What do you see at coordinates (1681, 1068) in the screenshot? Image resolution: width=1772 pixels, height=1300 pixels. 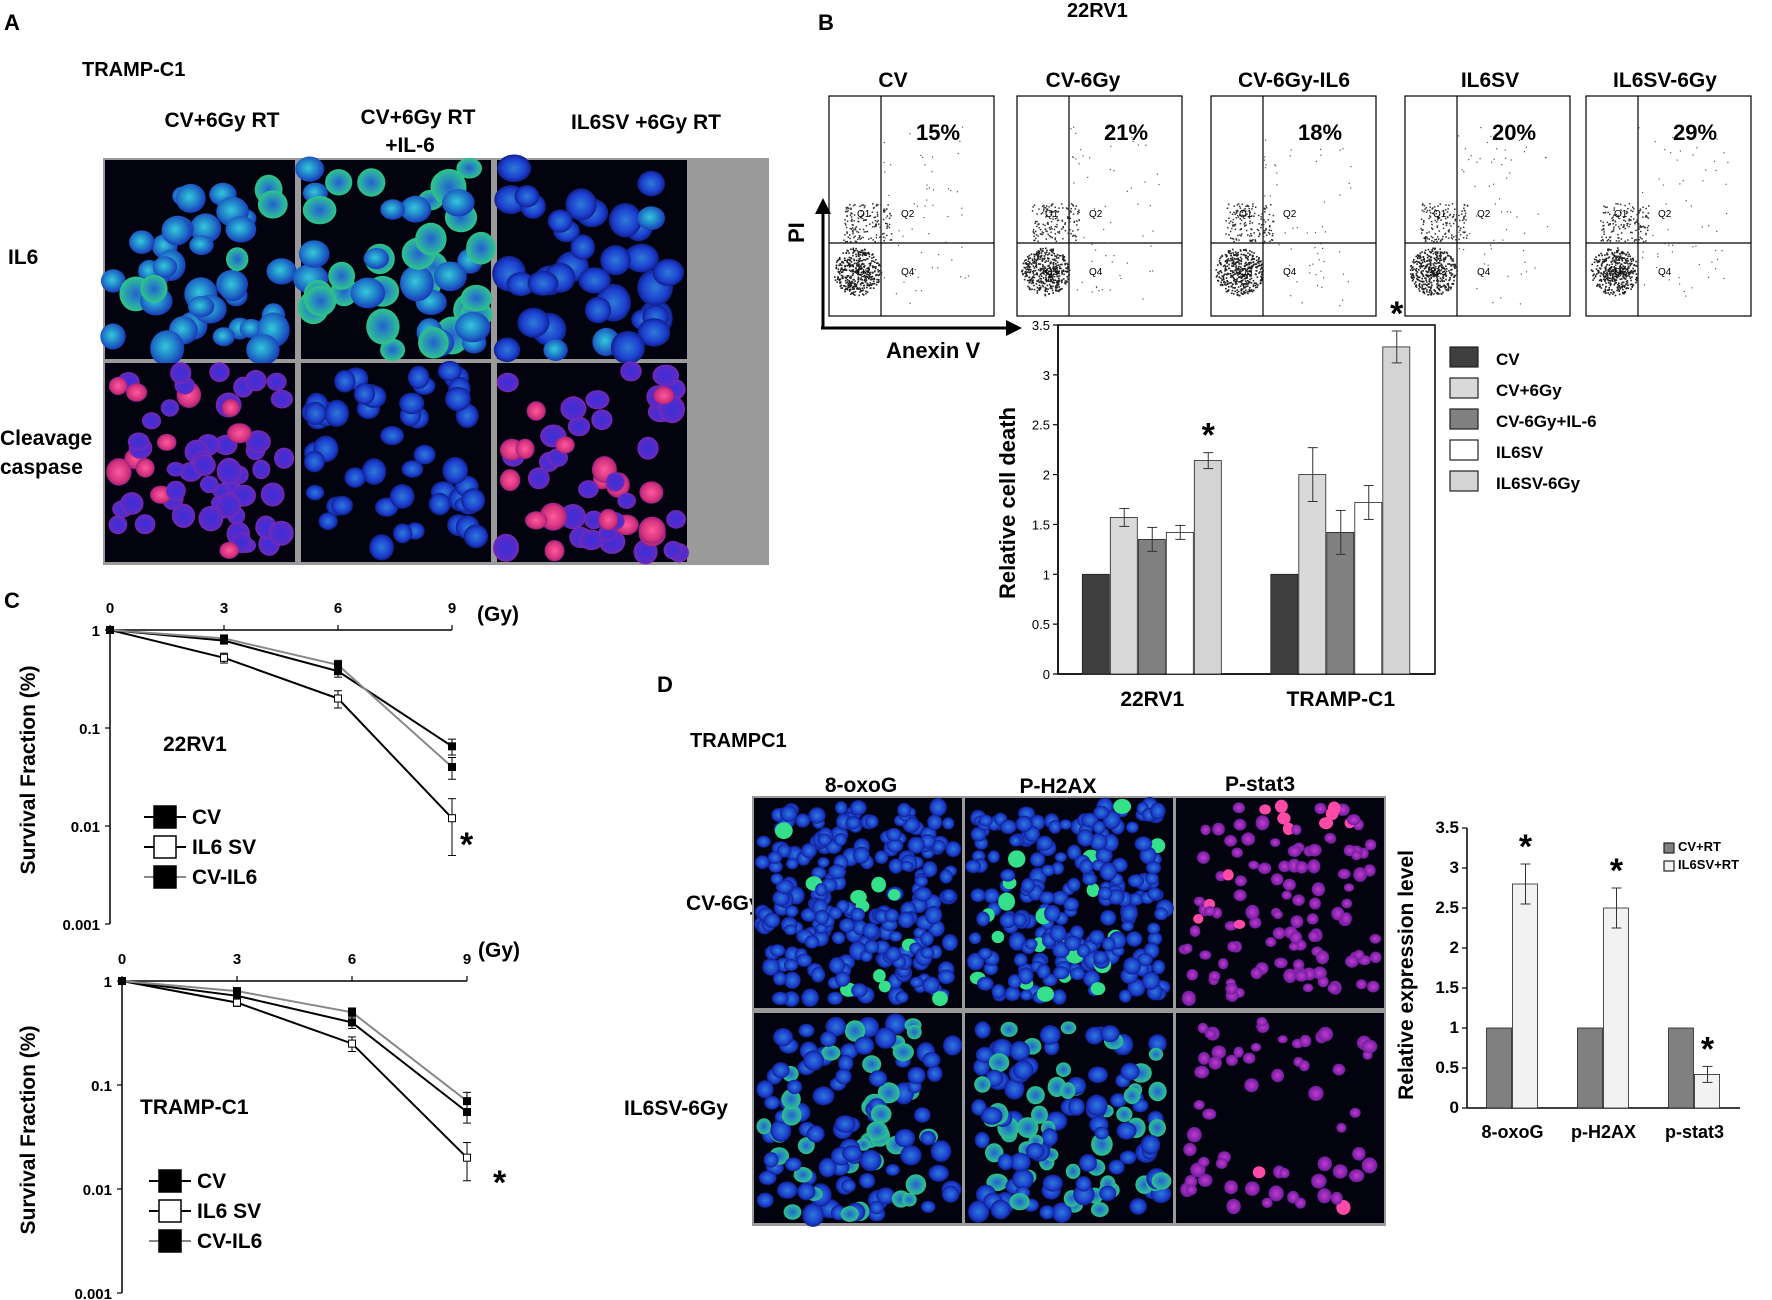 I see `bar` at bounding box center [1681, 1068].